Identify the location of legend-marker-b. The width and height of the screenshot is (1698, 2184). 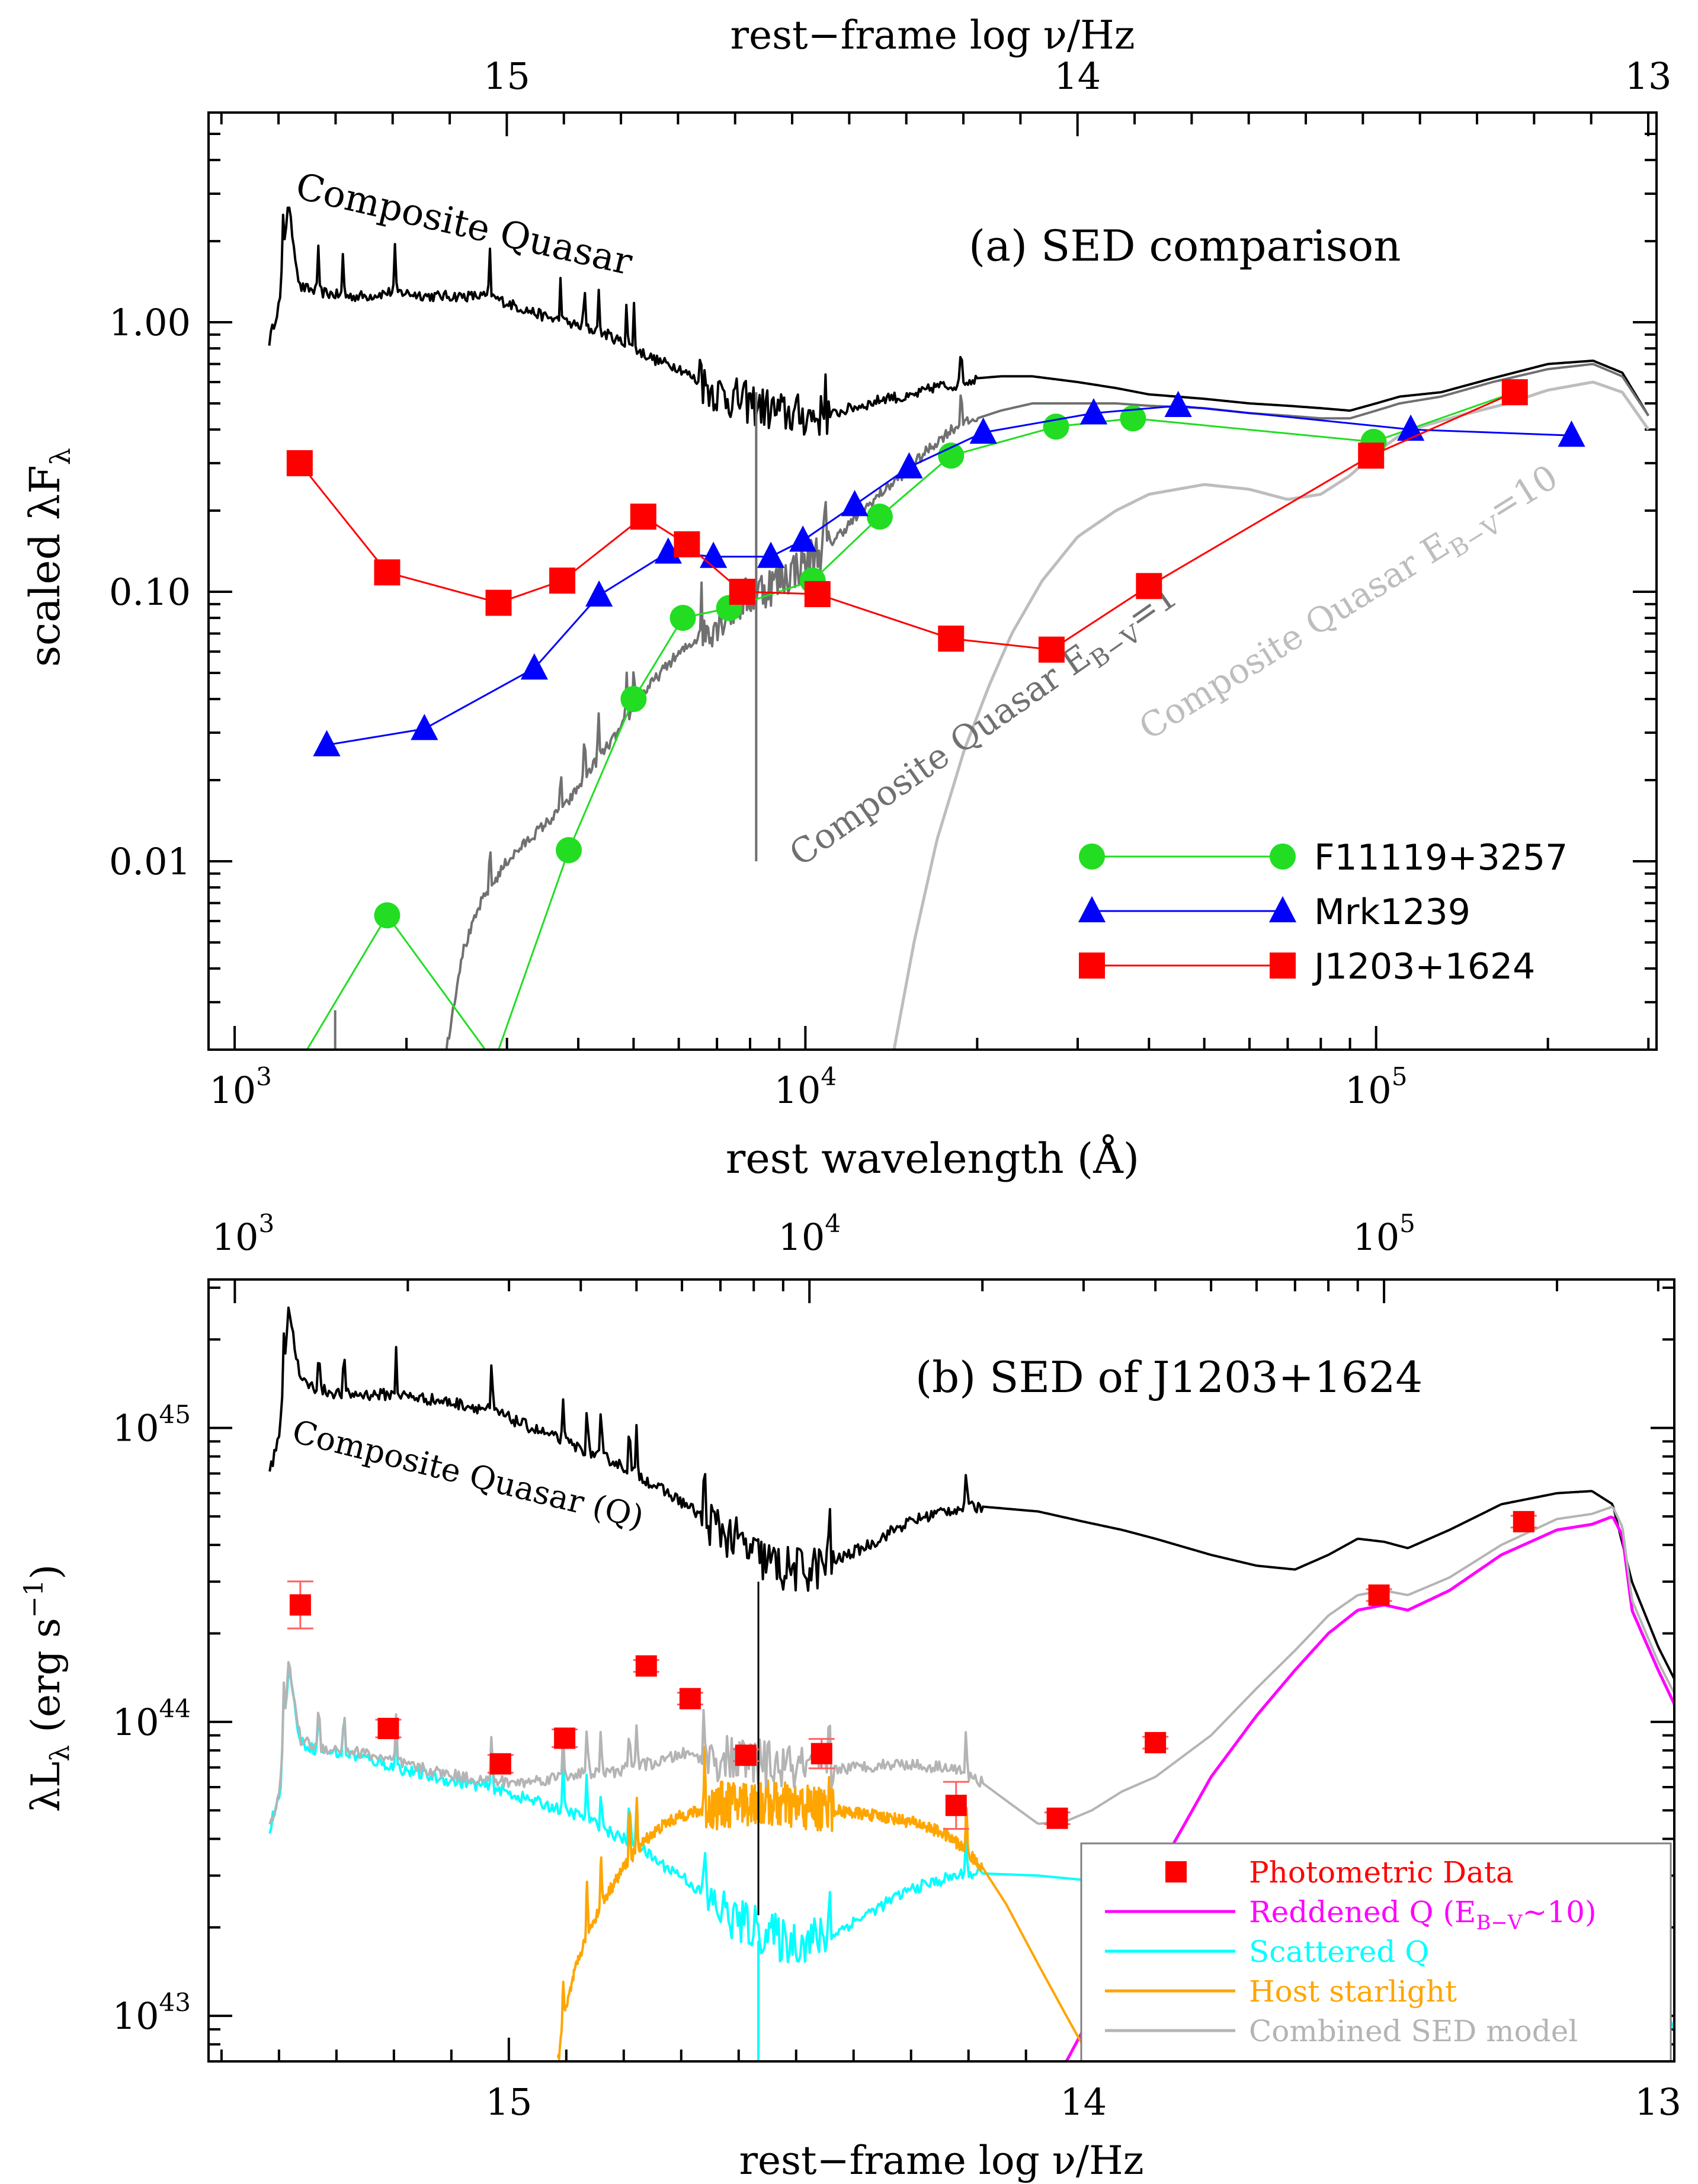
(1176, 1871).